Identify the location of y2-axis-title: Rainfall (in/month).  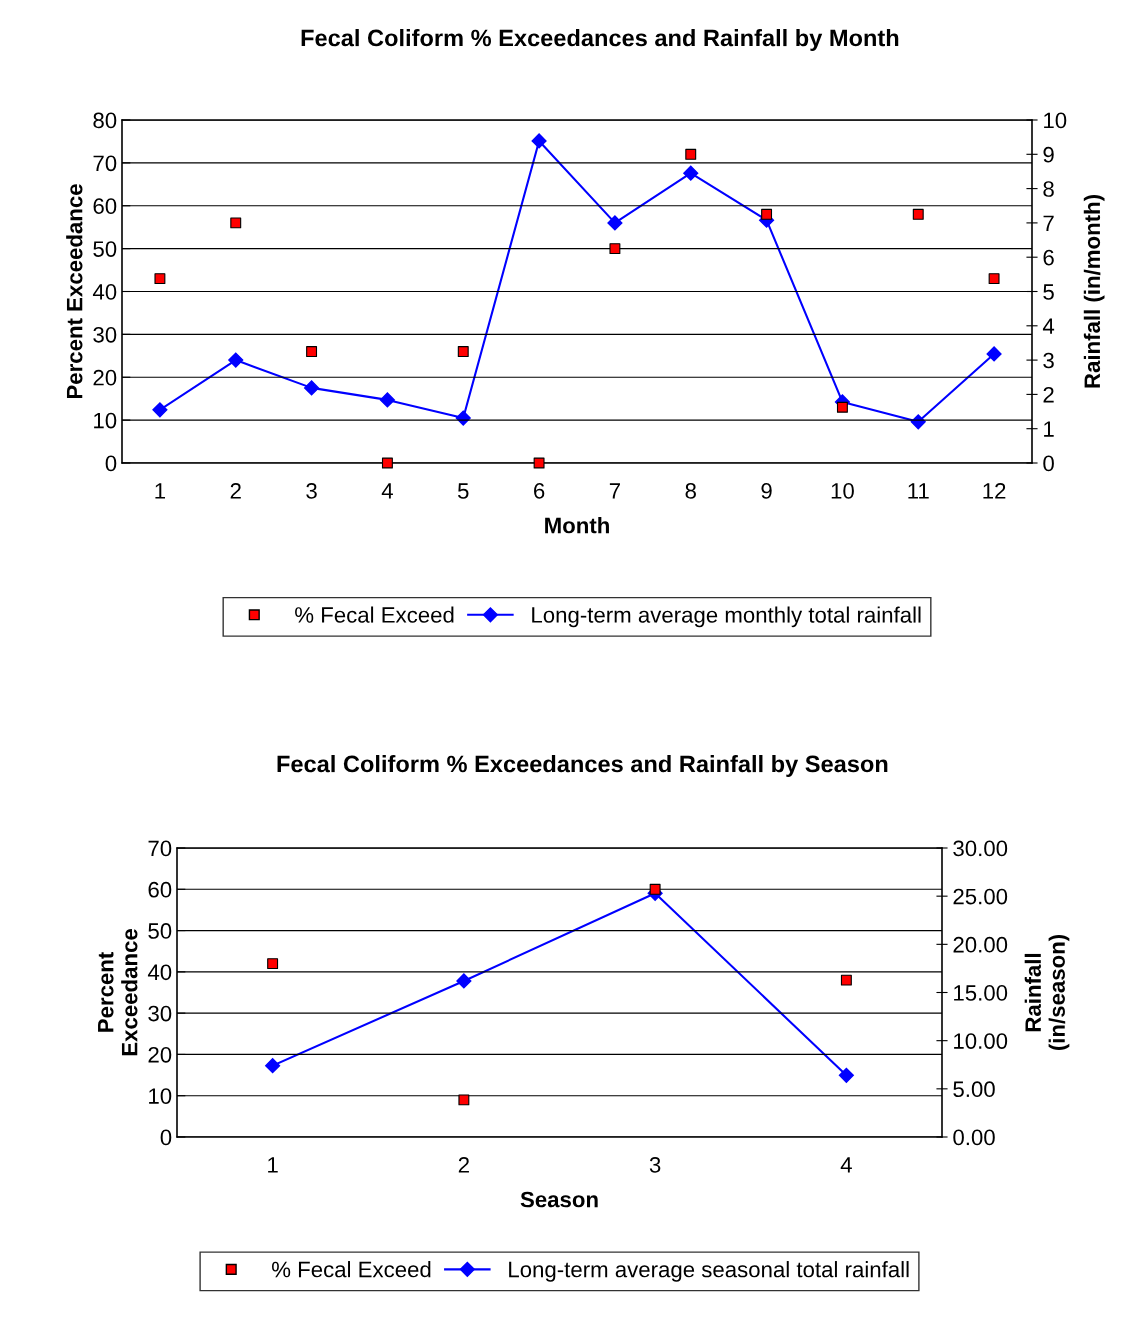
(1094, 291).